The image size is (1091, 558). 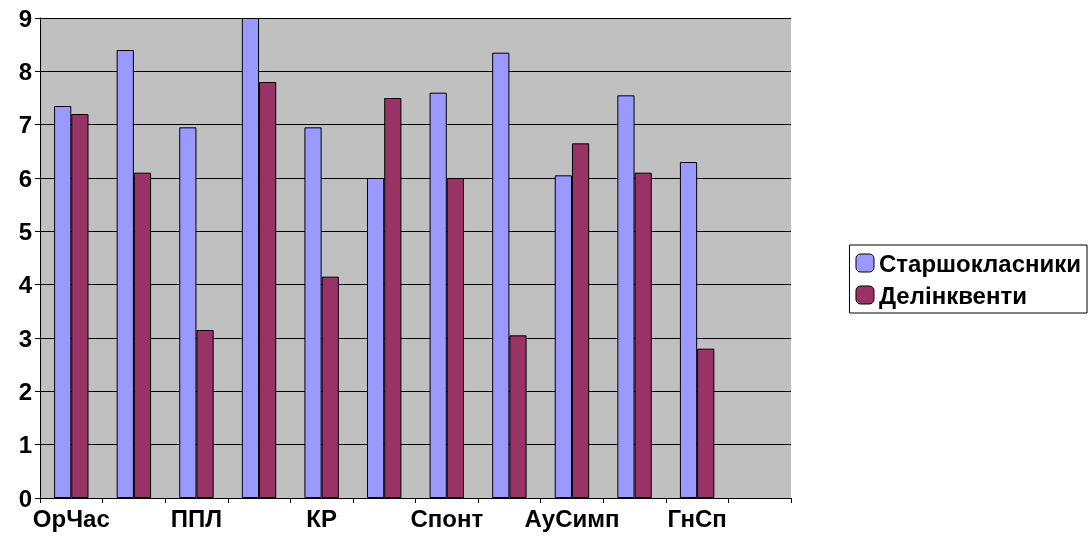 What do you see at coordinates (697, 518) in the screenshot?
I see `x-tick-label: ГнСп` at bounding box center [697, 518].